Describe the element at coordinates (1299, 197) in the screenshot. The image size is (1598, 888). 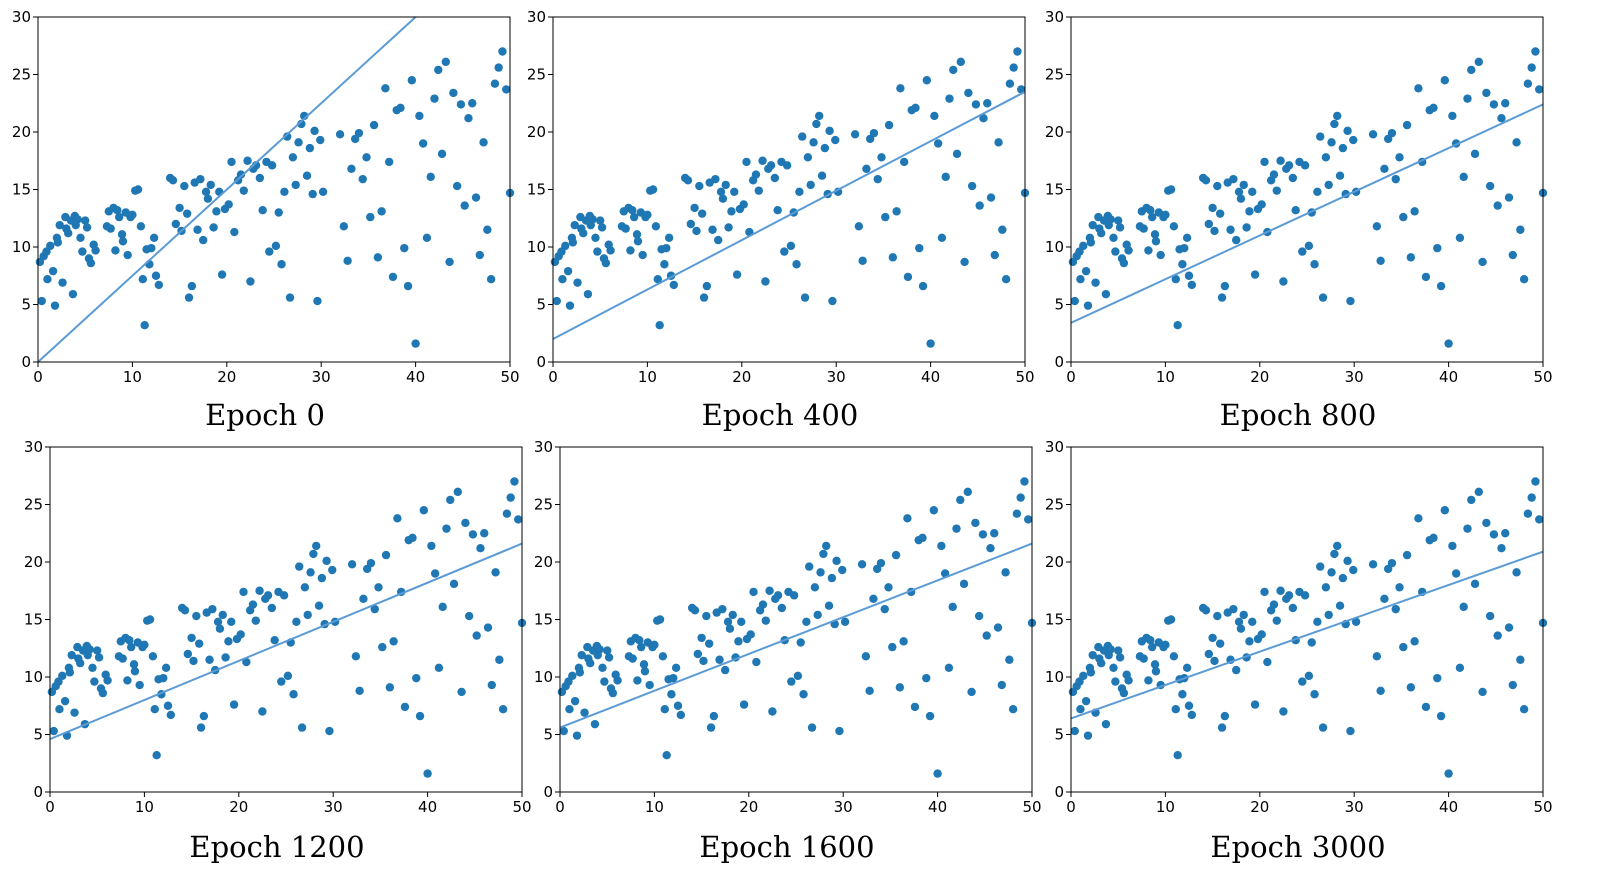
I see `scatter-plot: 0 10 20 30 40 50 0 5 10 15 20 25 30` at that location.